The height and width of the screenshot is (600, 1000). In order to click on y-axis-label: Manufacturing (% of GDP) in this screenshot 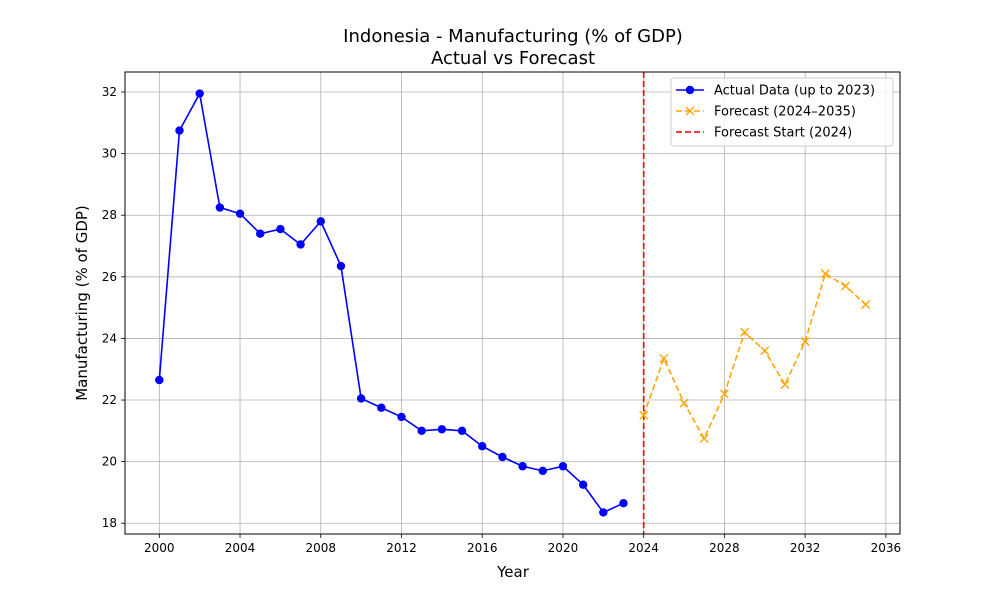, I will do `click(82, 303)`.